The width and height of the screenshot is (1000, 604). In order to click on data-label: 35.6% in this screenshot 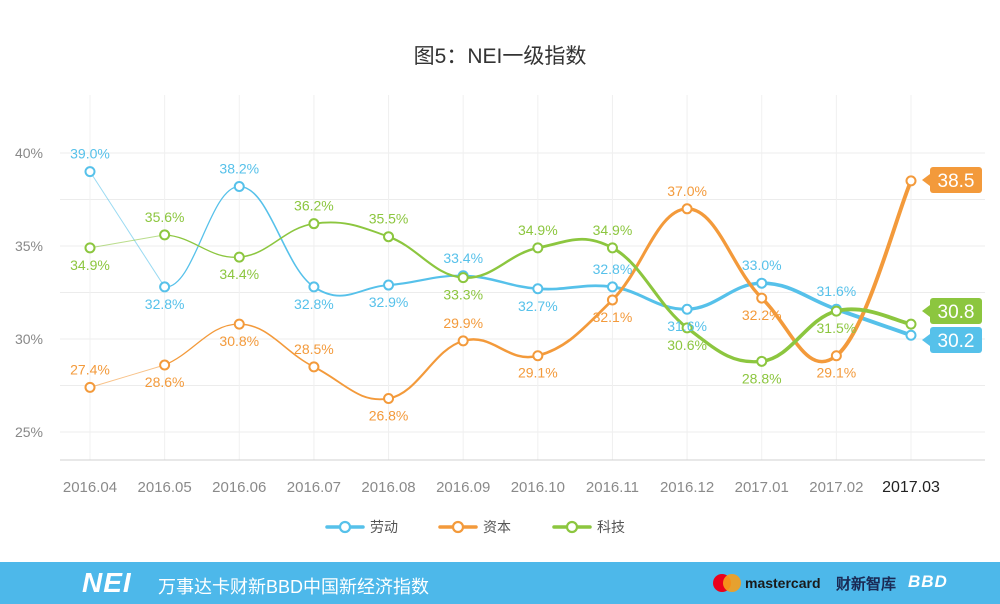, I will do `click(165, 217)`.